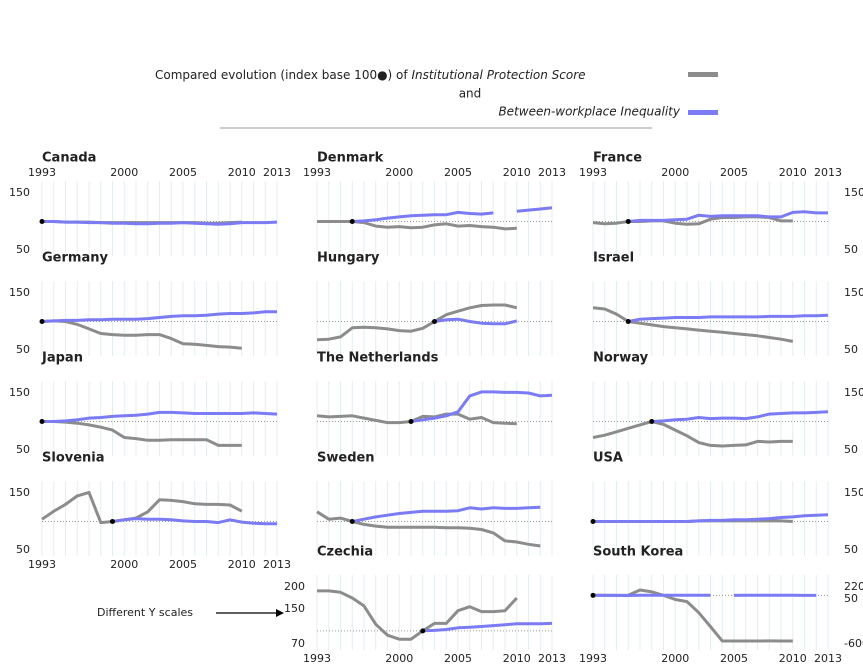 Image resolution: width=863 pixels, height=669 pixels. I want to click on panel-title: Denmark, so click(350, 158).